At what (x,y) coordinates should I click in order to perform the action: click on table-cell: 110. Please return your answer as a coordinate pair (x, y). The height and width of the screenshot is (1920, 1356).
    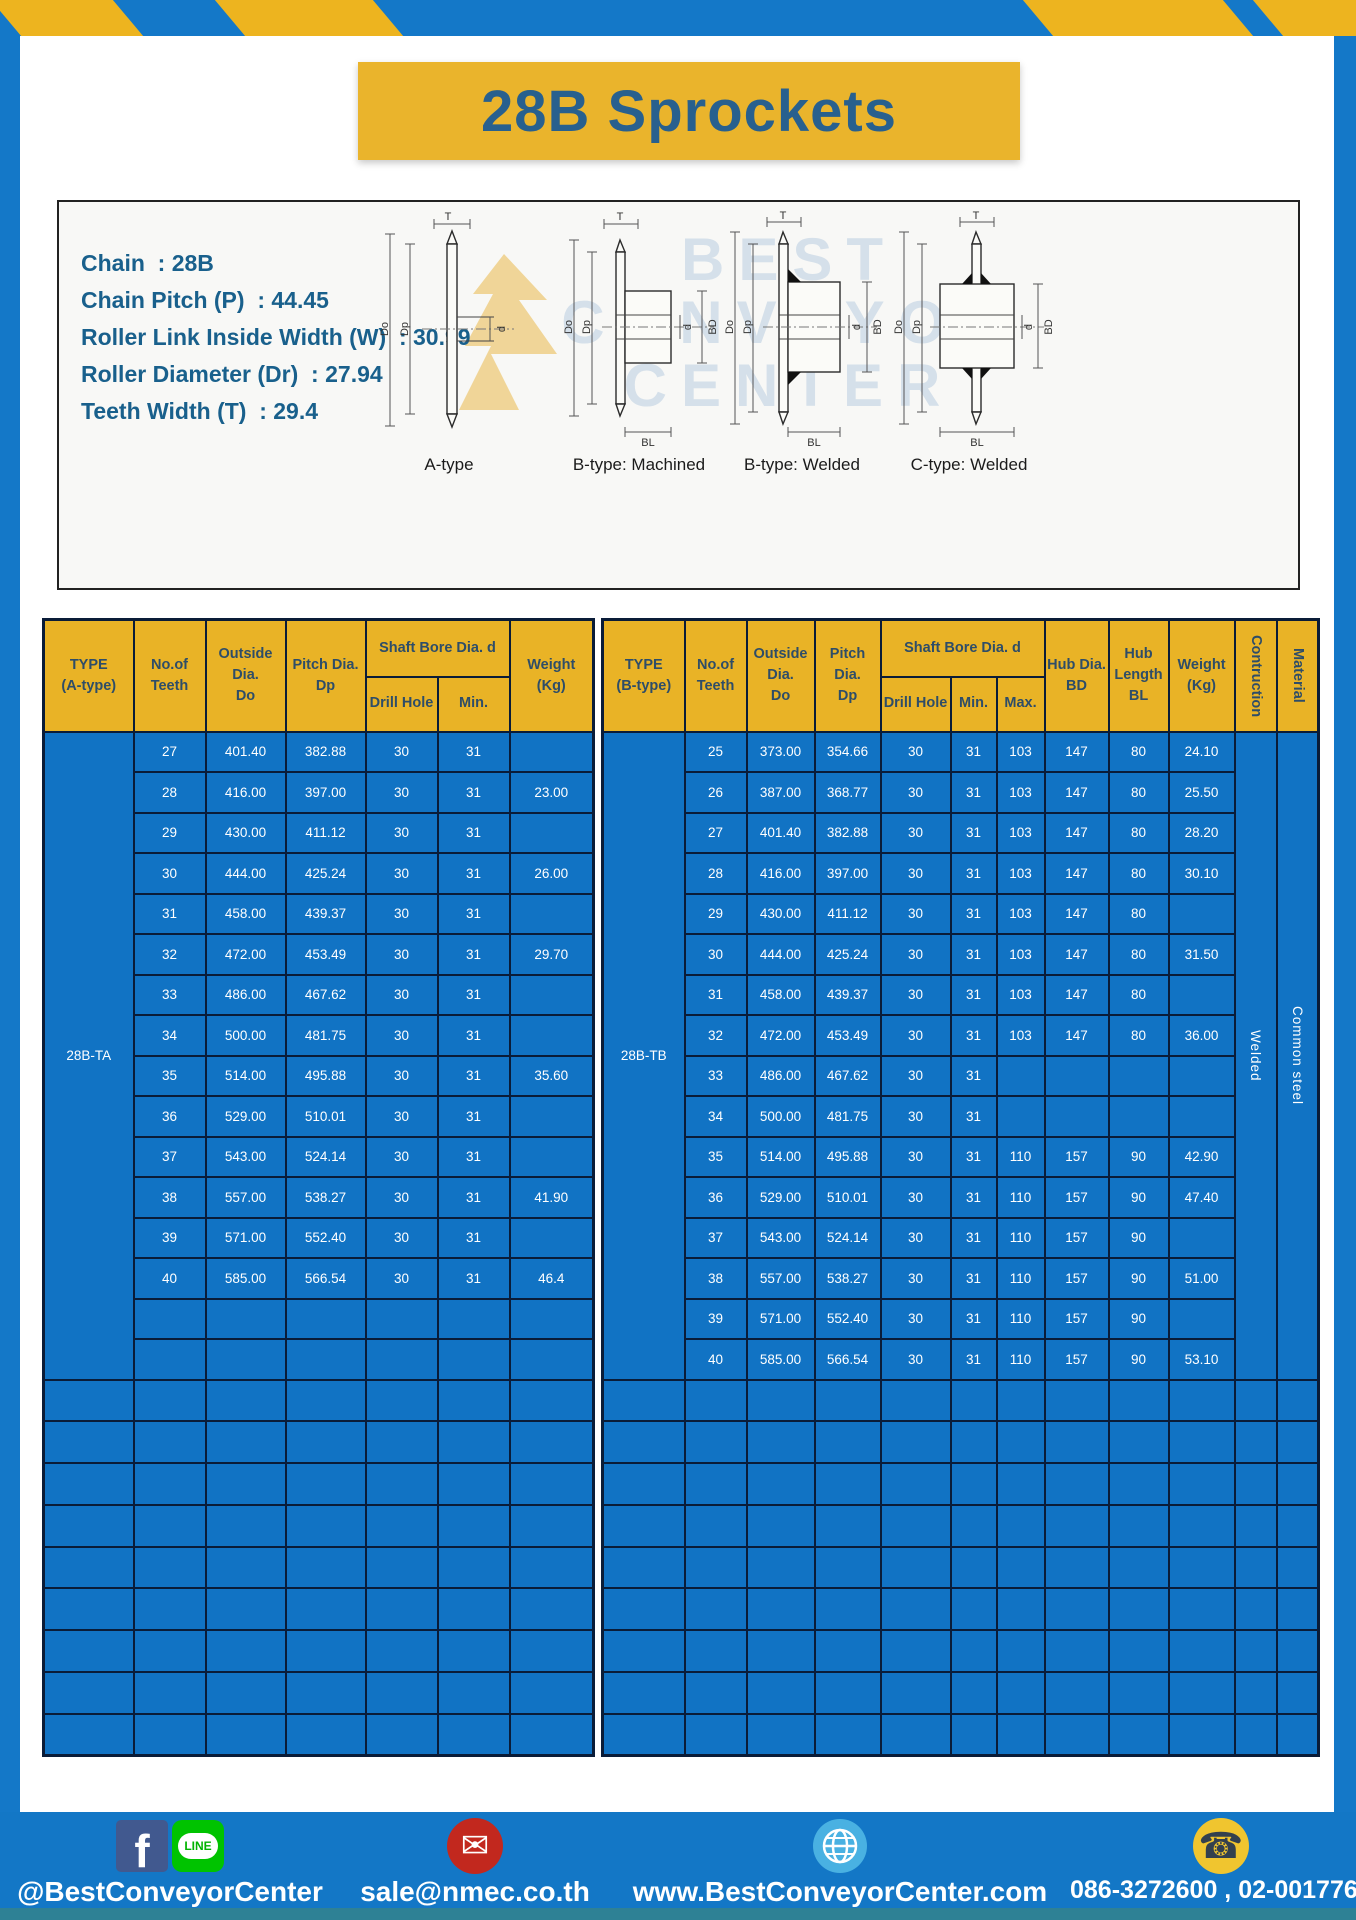
    Looking at the image, I should click on (1020, 1359).